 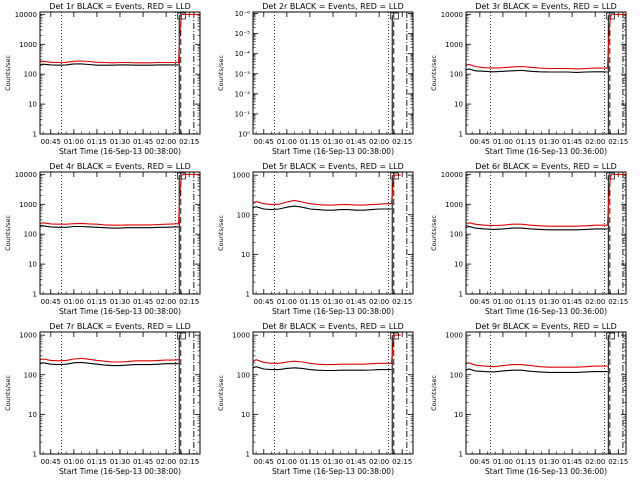 What do you see at coordinates (333, 166) in the screenshot?
I see `chart-title: Det 5r BLACK = Events, RED = LLD` at bounding box center [333, 166].